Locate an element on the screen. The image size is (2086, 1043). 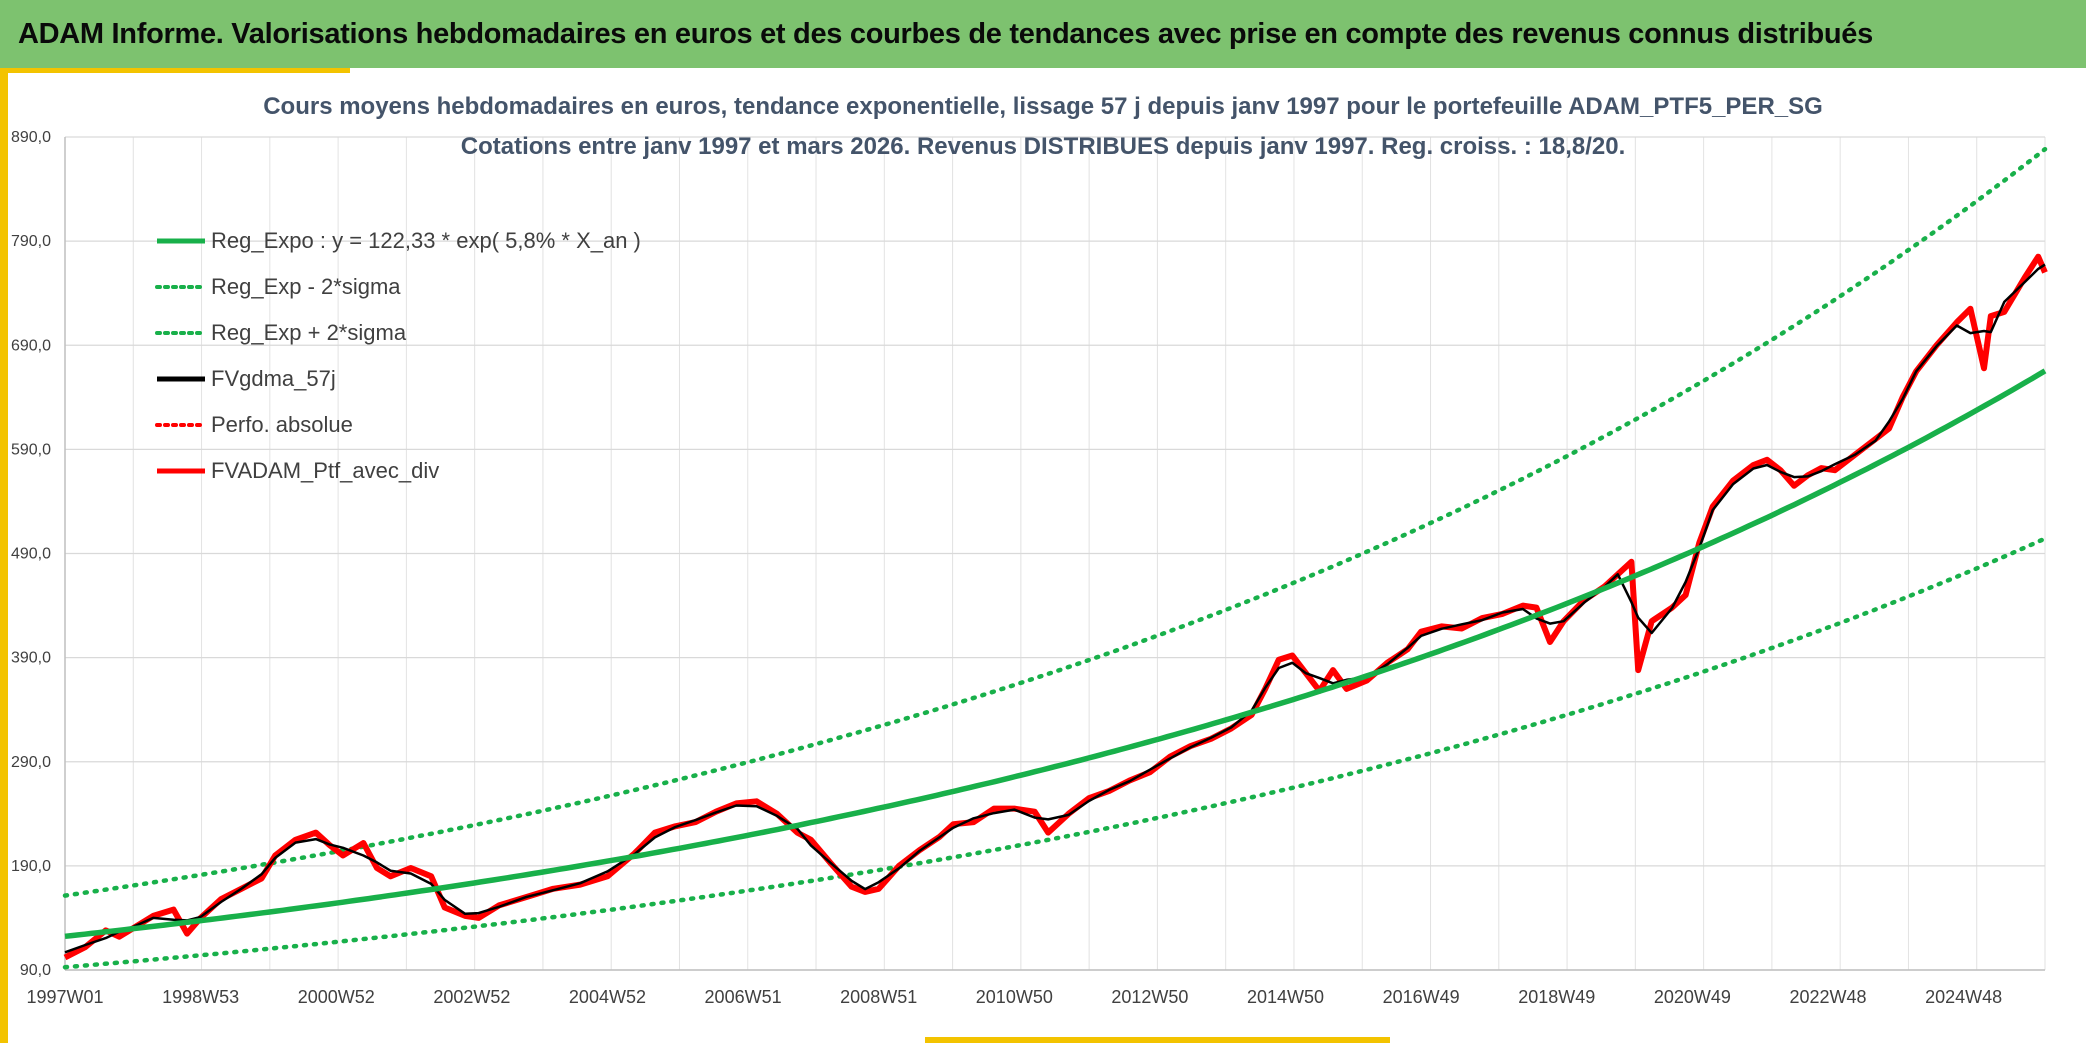
legend-swatch-solid-red-icon is located at coordinates (181, 471).